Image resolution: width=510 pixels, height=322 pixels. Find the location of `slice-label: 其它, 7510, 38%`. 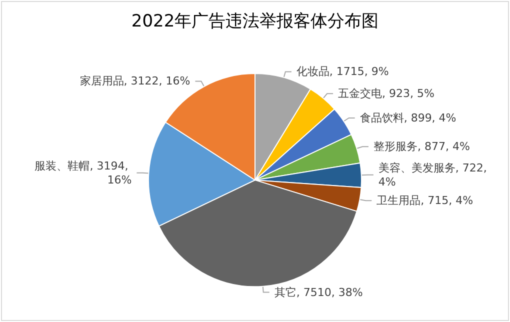

slice-label: 其它, 7510, 38% is located at coordinates (318, 292).